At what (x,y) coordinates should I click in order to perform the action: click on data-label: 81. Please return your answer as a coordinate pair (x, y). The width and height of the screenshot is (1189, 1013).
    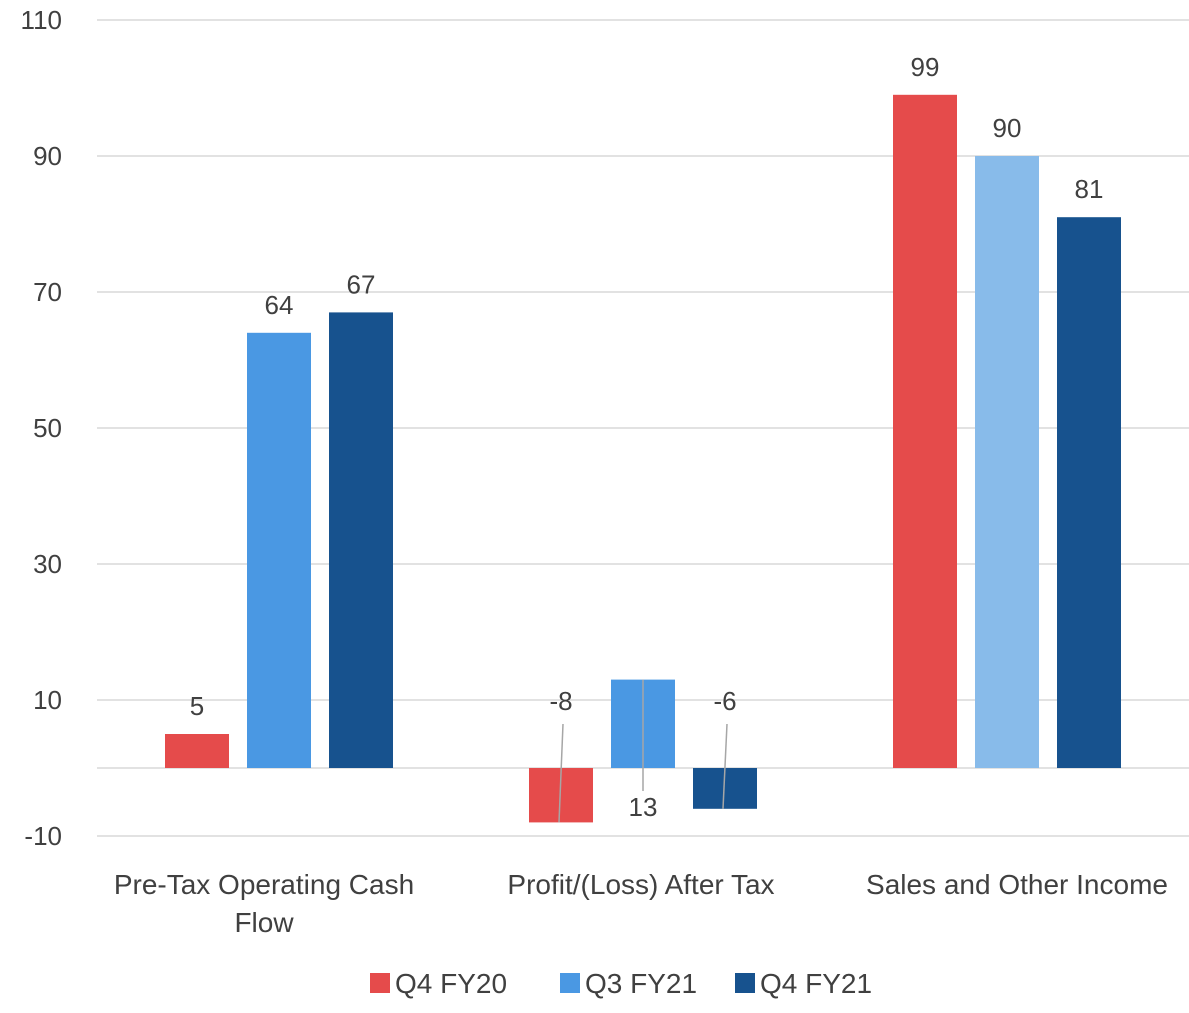
    Looking at the image, I should click on (1089, 189).